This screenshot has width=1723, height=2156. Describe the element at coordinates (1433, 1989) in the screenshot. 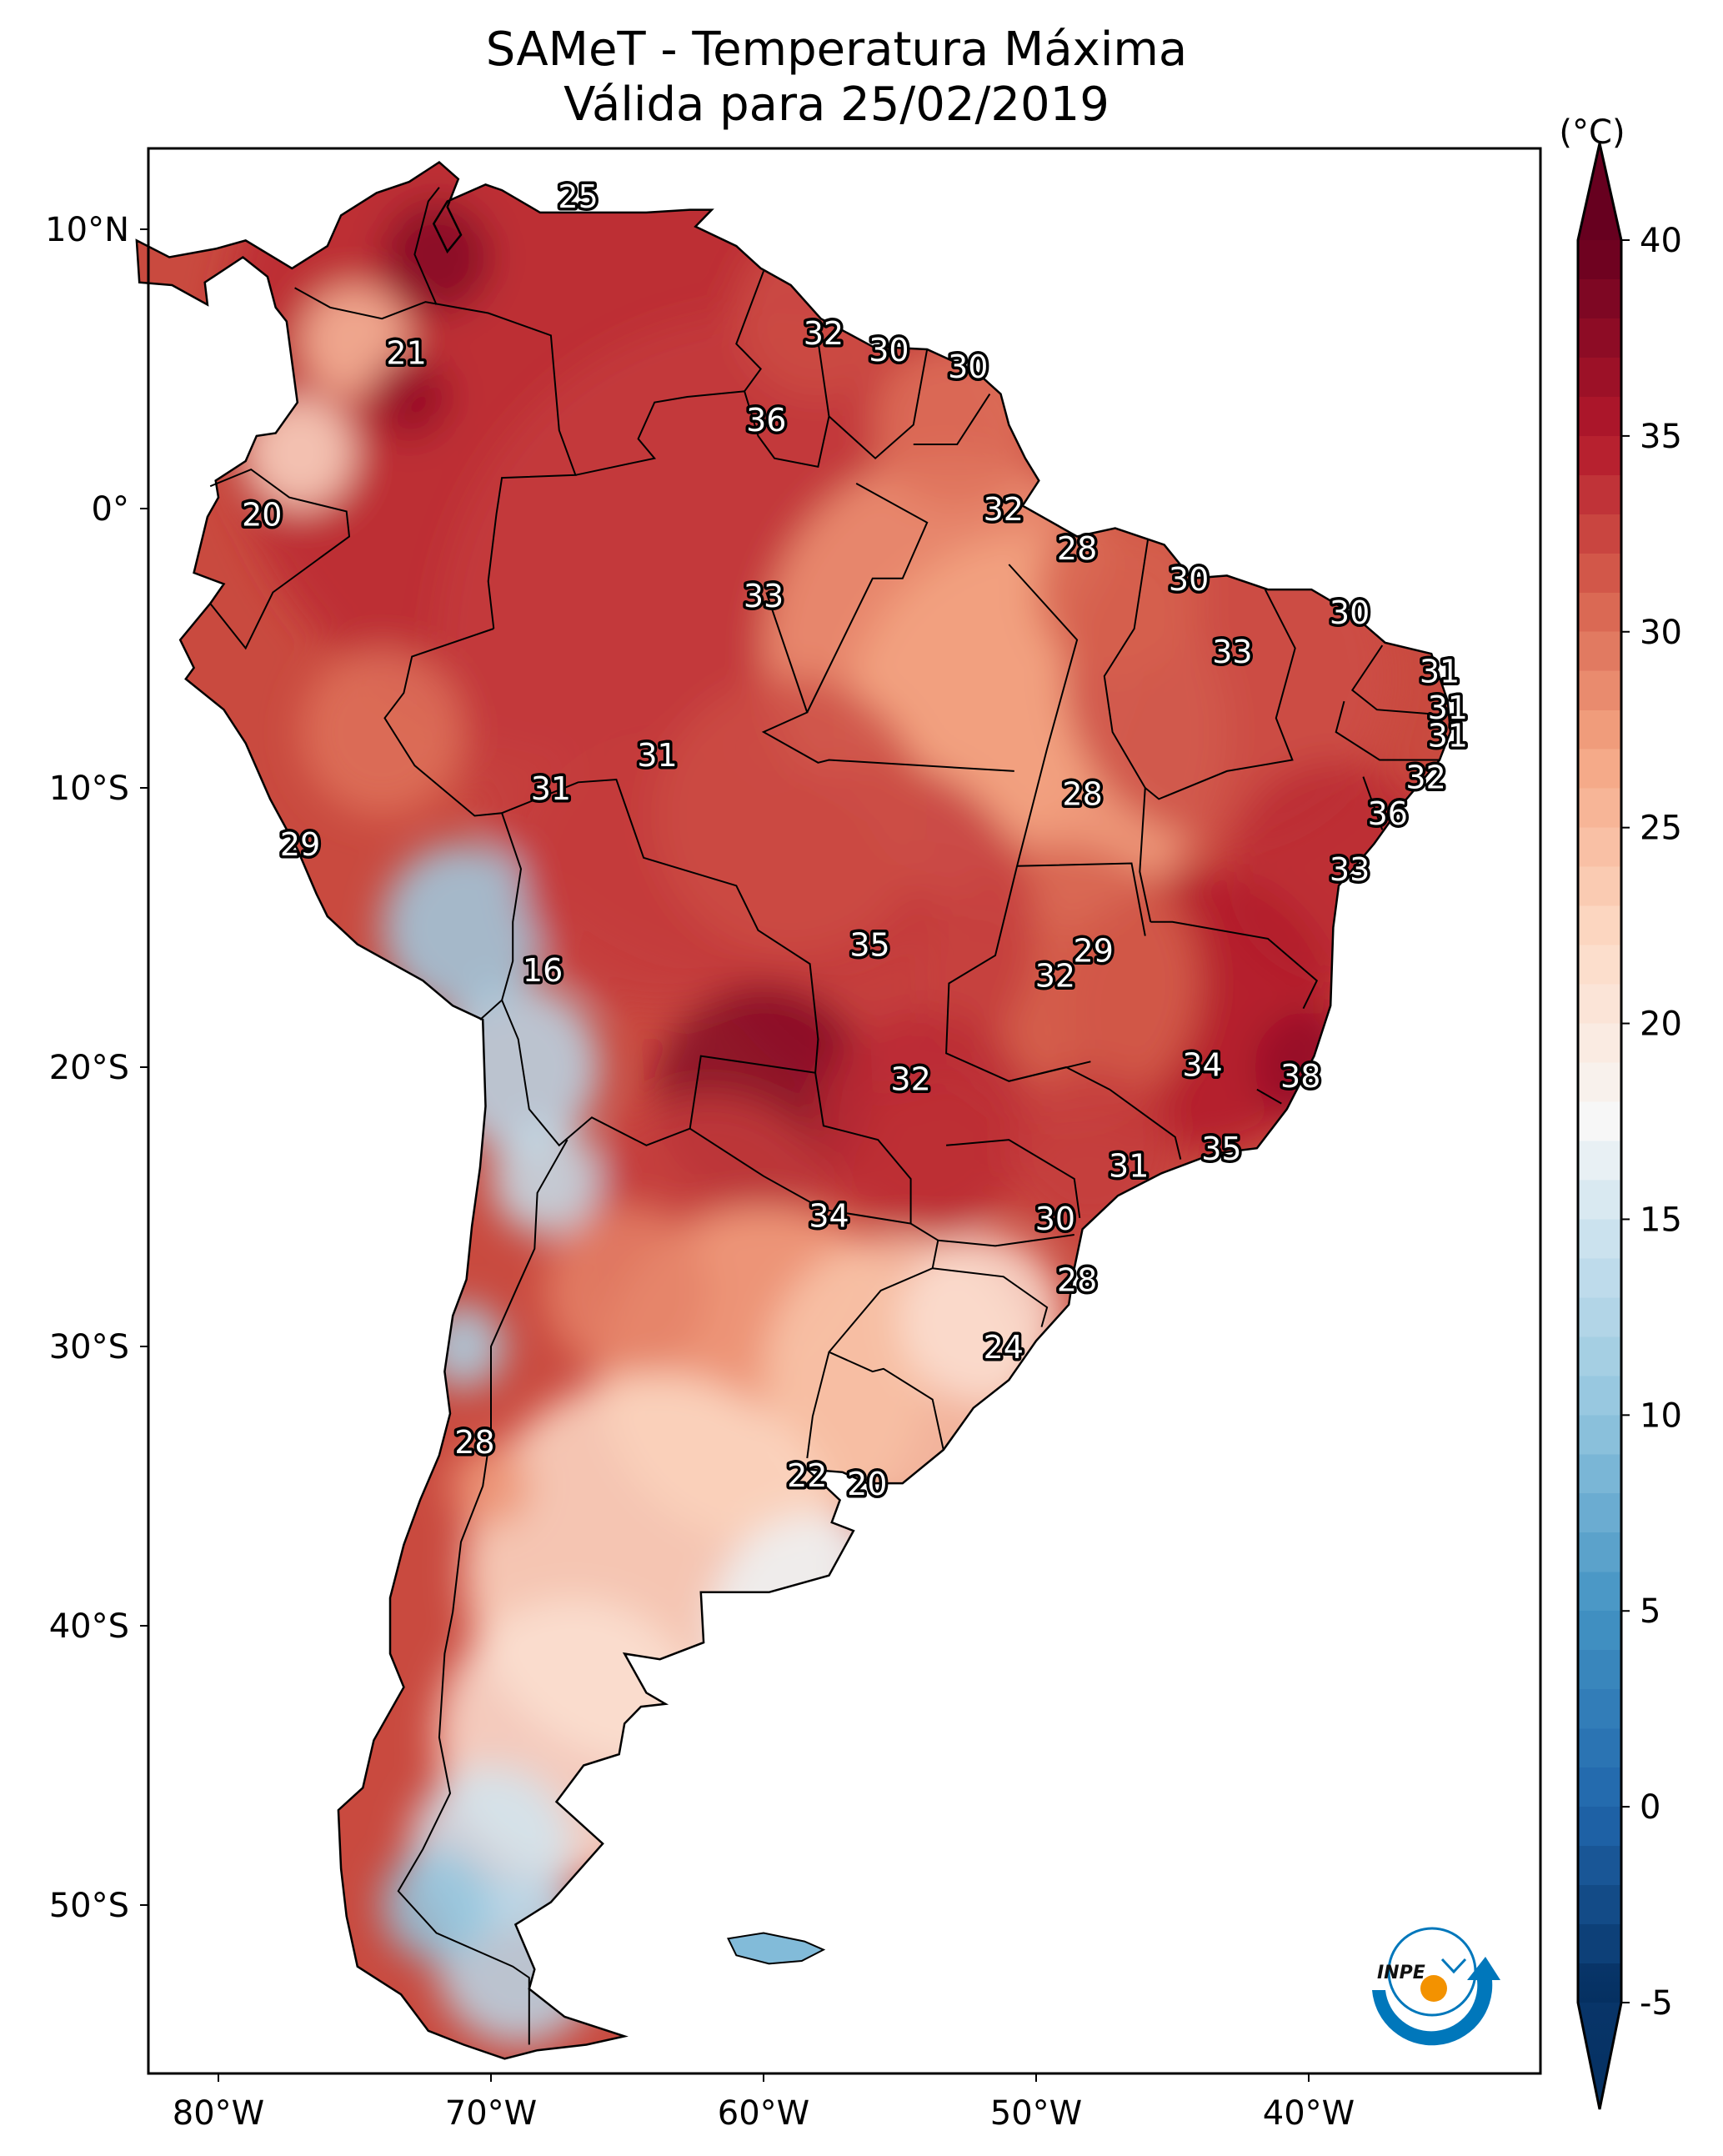

I see `logo-sun-icon` at that location.